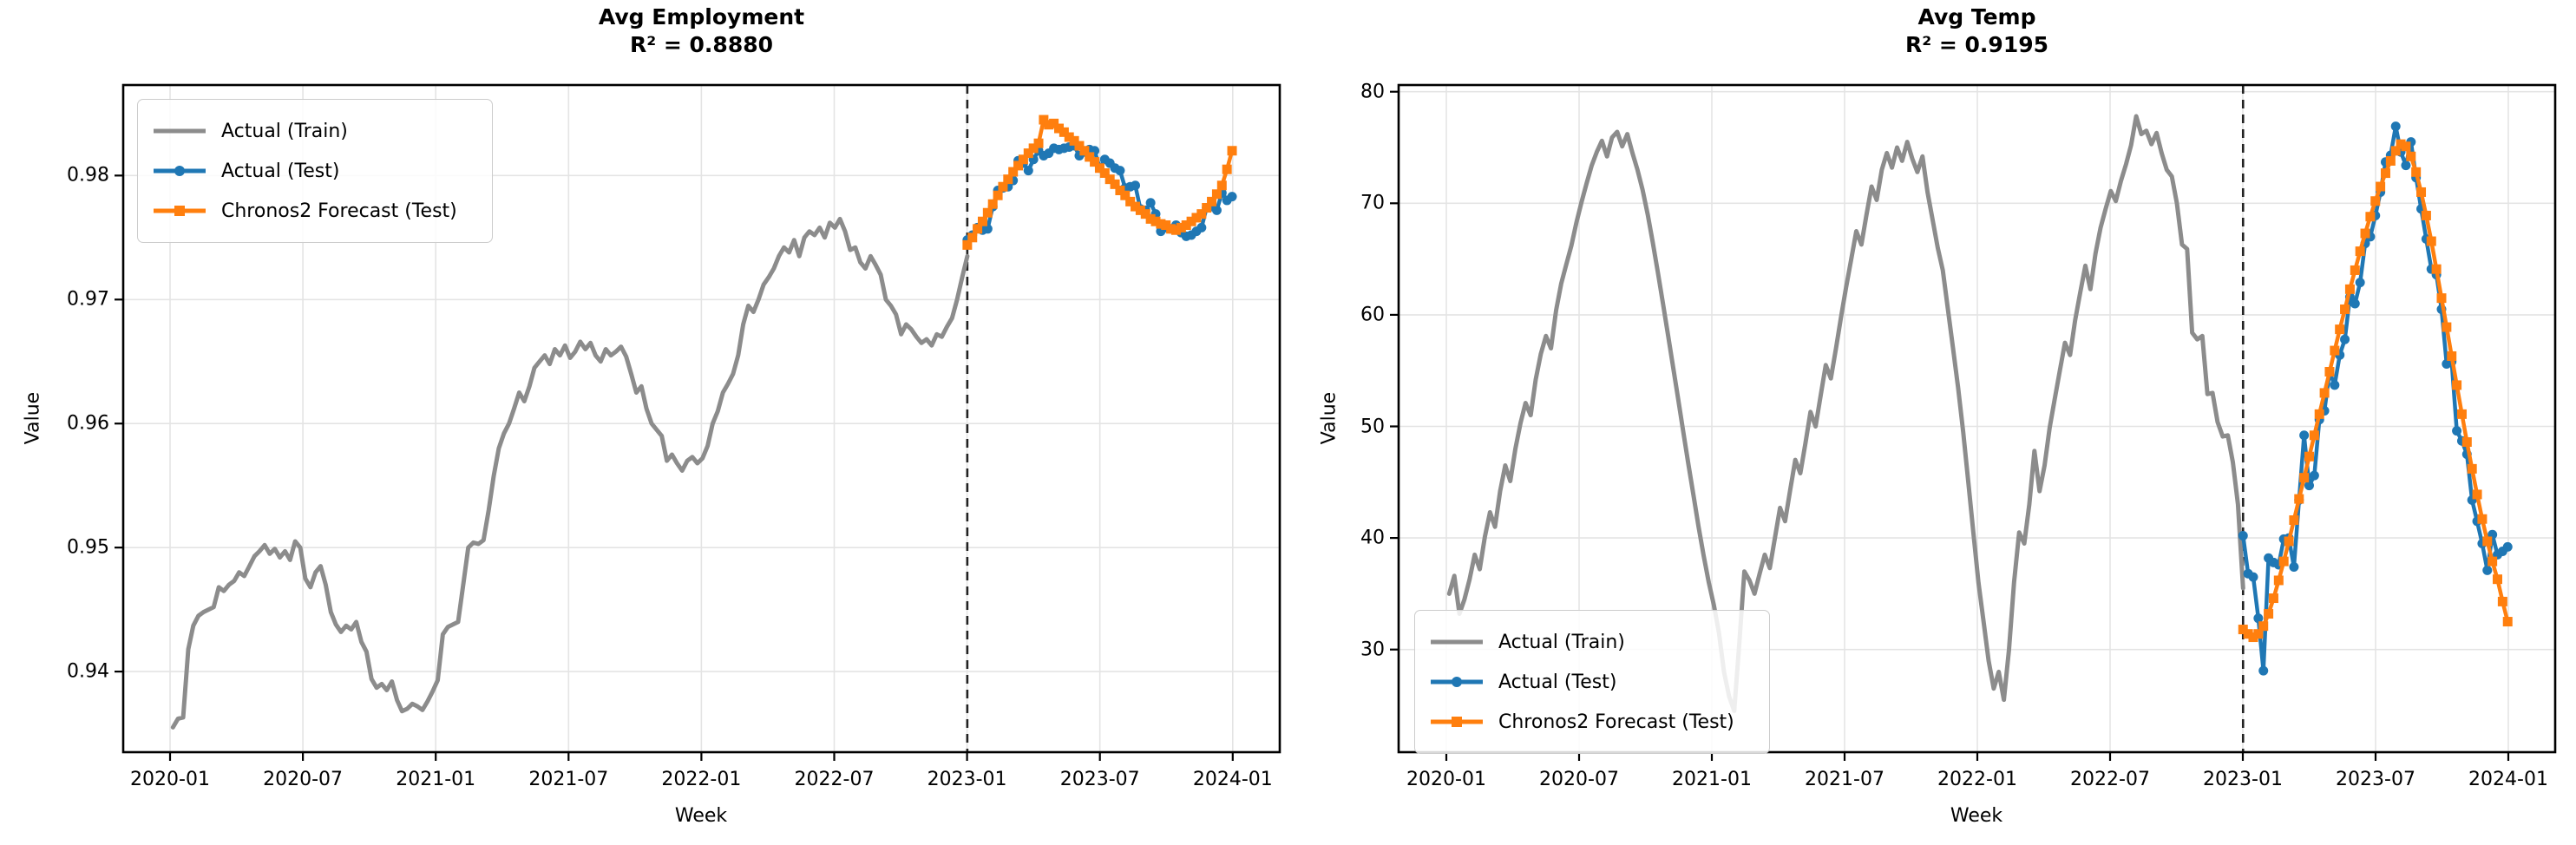  What do you see at coordinates (88, 671) in the screenshot?
I see `y-tick-label: 0.94` at bounding box center [88, 671].